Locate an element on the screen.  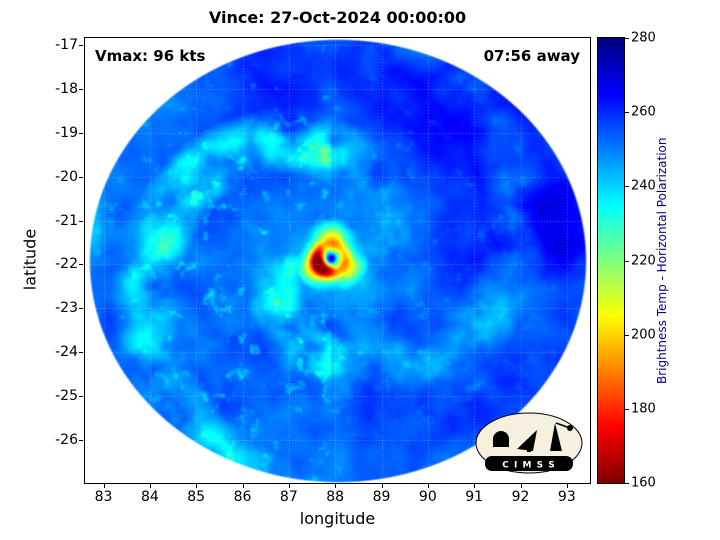
time-away-annotation: 07:56 away is located at coordinates (531, 56).